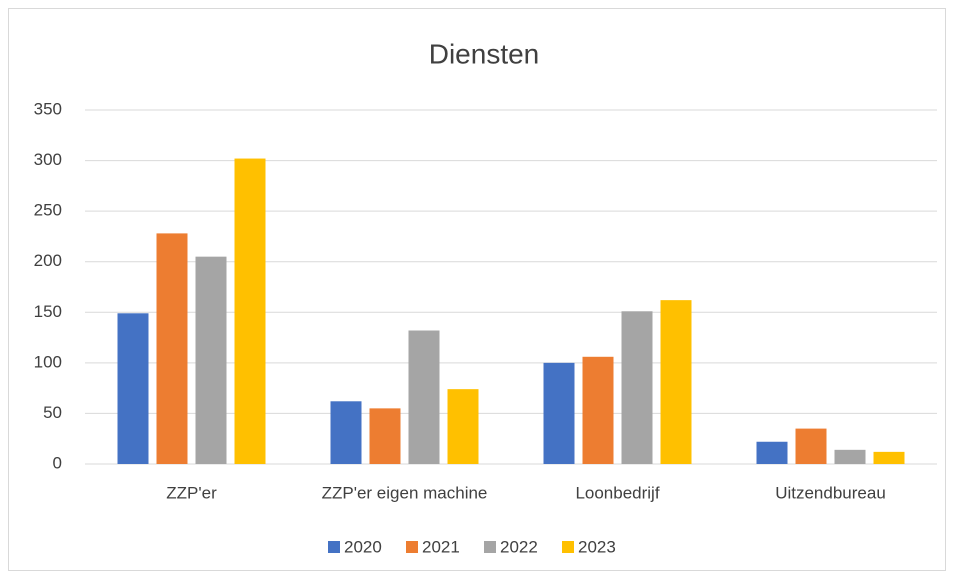 This screenshot has height=579, width=954. I want to click on x-tick-label: ZZP'er, so click(191, 492).